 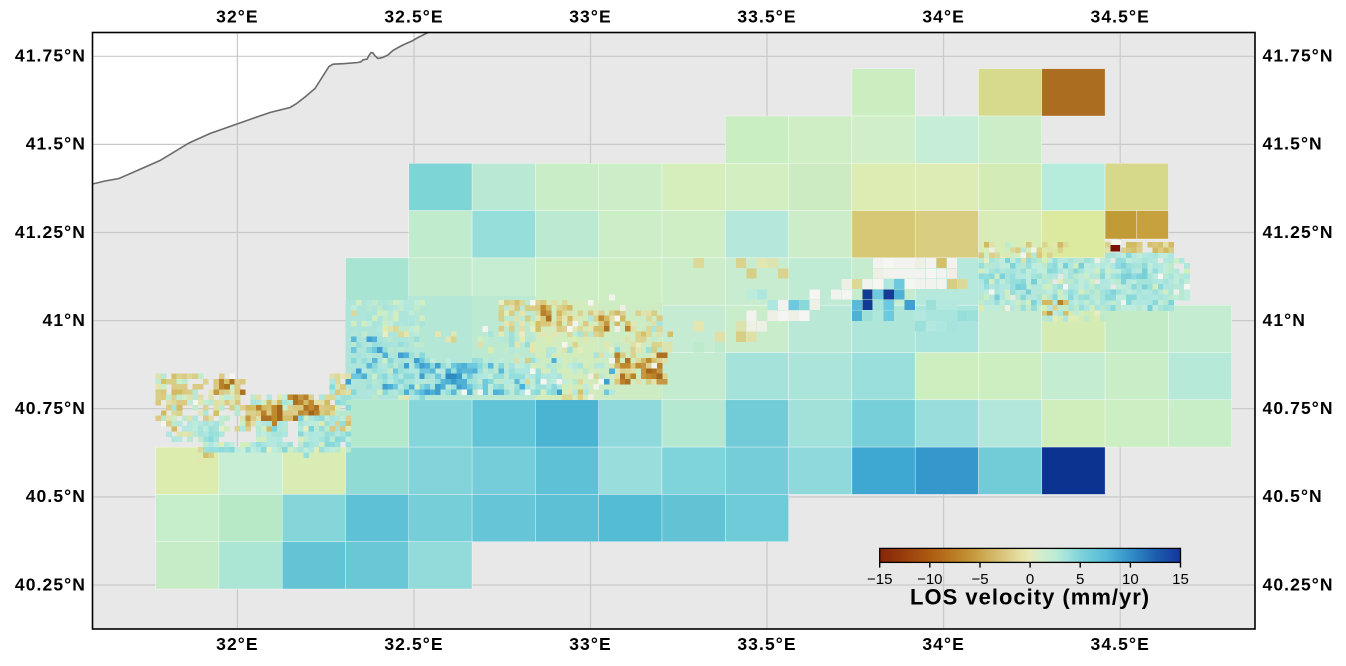 I want to click on svg-text: 0, so click(x=1030, y=579).